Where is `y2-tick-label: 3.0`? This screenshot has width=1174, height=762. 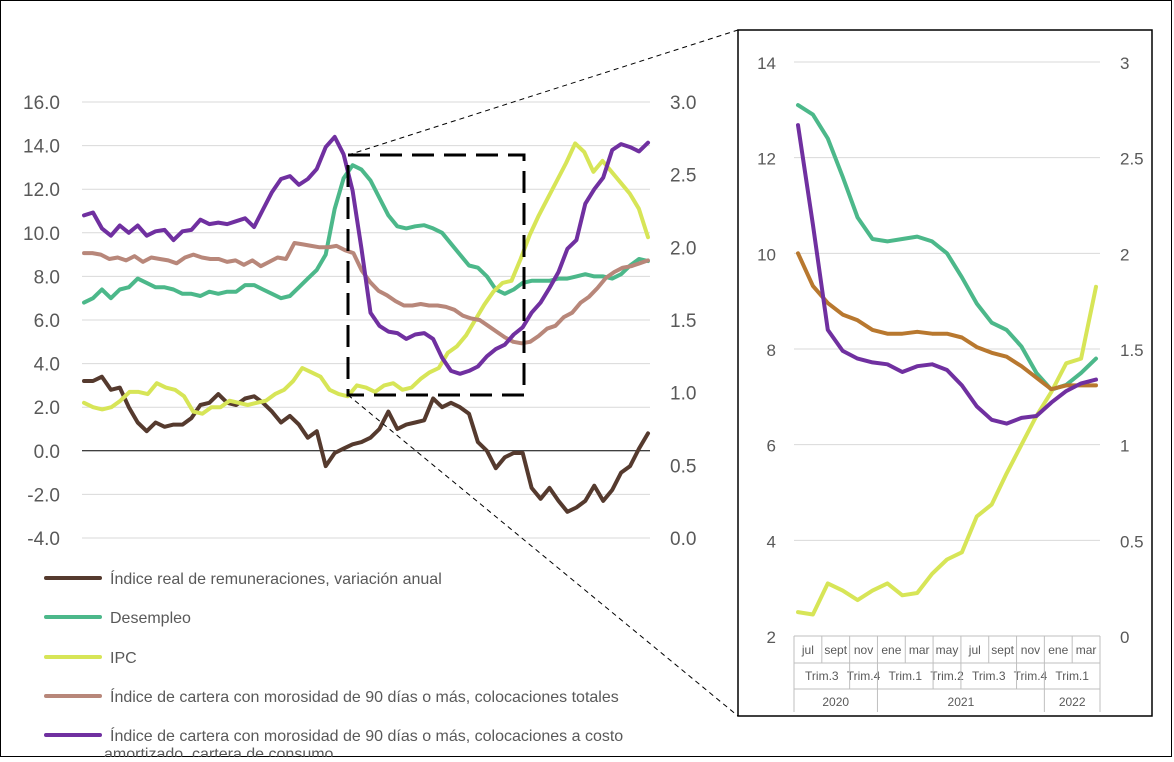 y2-tick-label: 3.0 is located at coordinates (683, 103).